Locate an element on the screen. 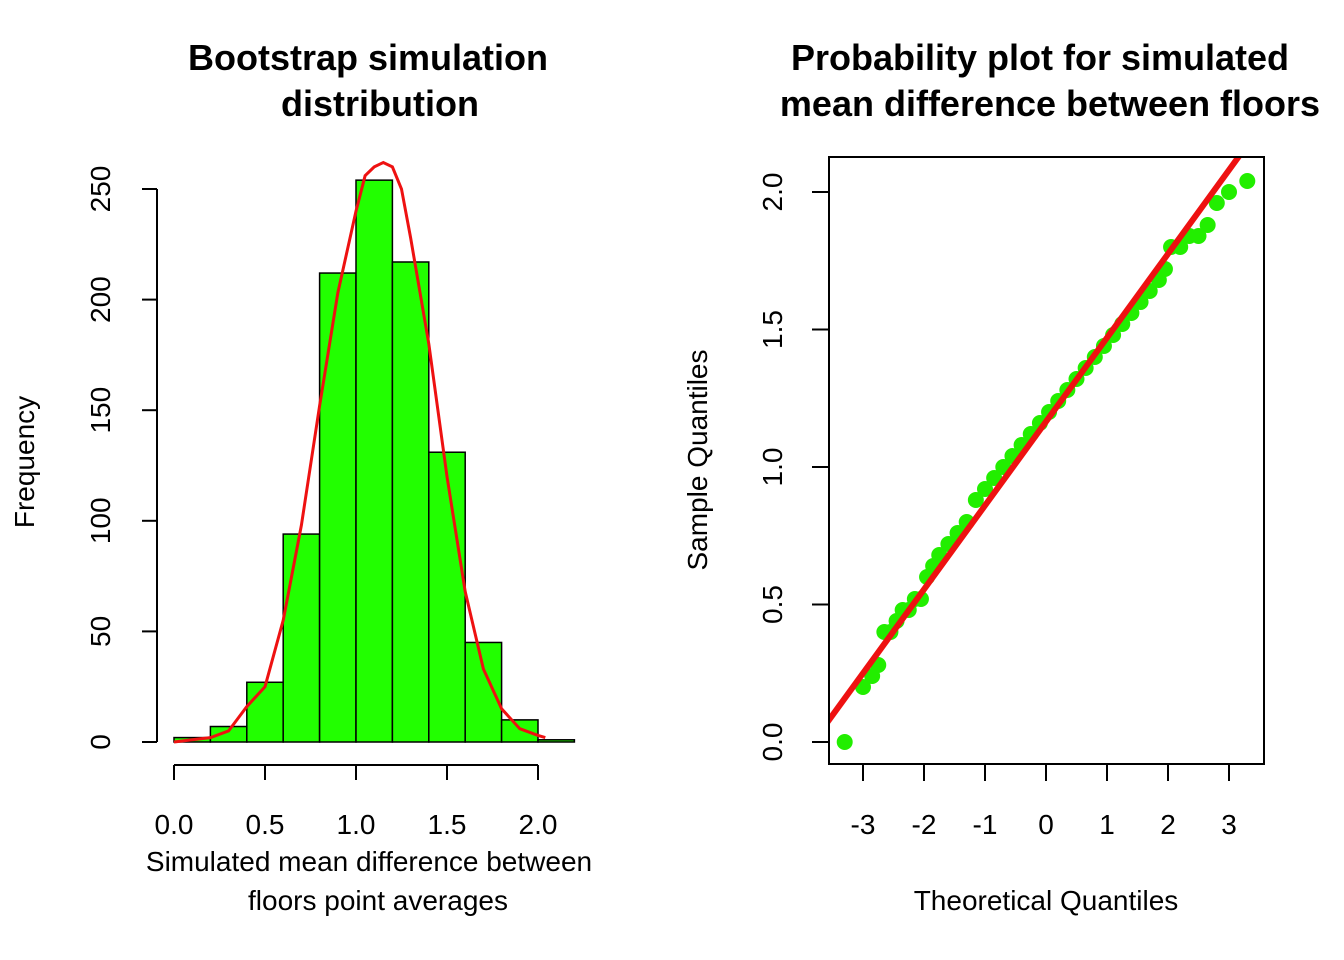 The width and height of the screenshot is (1344, 960). histogram-x-tick-label: 2.0 is located at coordinates (538, 824).